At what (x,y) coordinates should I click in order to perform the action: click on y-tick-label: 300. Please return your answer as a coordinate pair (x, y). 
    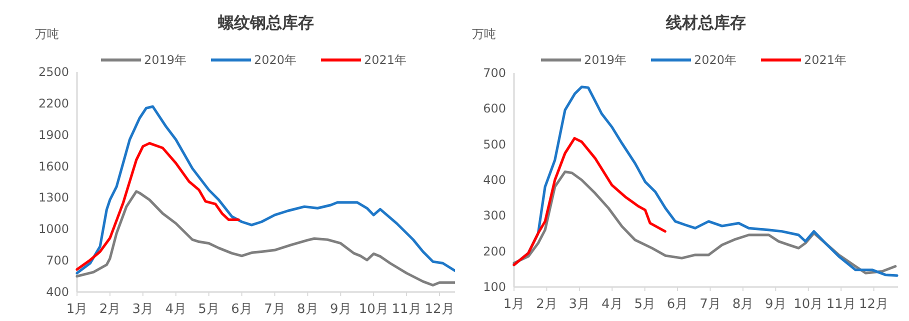
    Looking at the image, I should click on (494, 215).